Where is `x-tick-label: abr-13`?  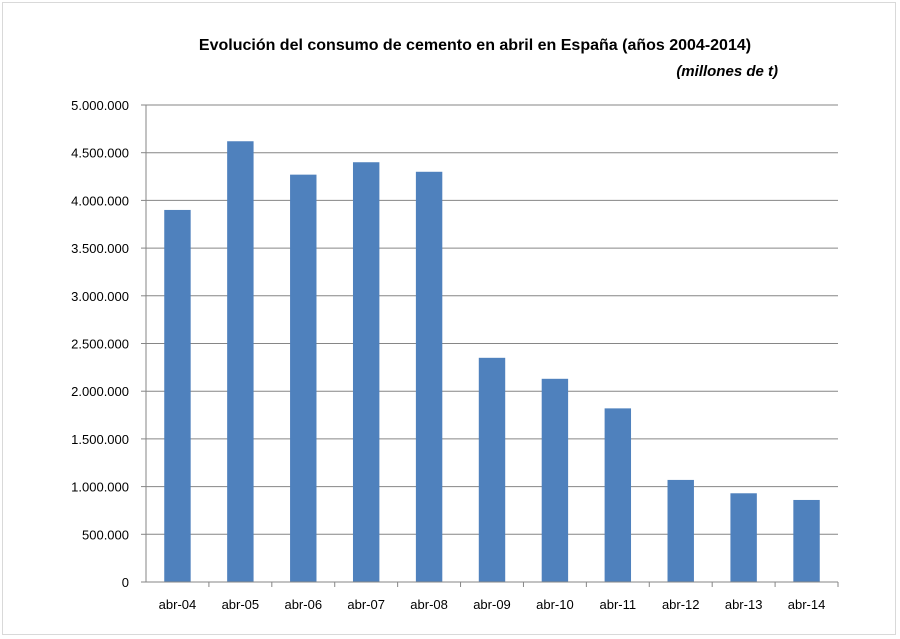 x-tick-label: abr-13 is located at coordinates (744, 604).